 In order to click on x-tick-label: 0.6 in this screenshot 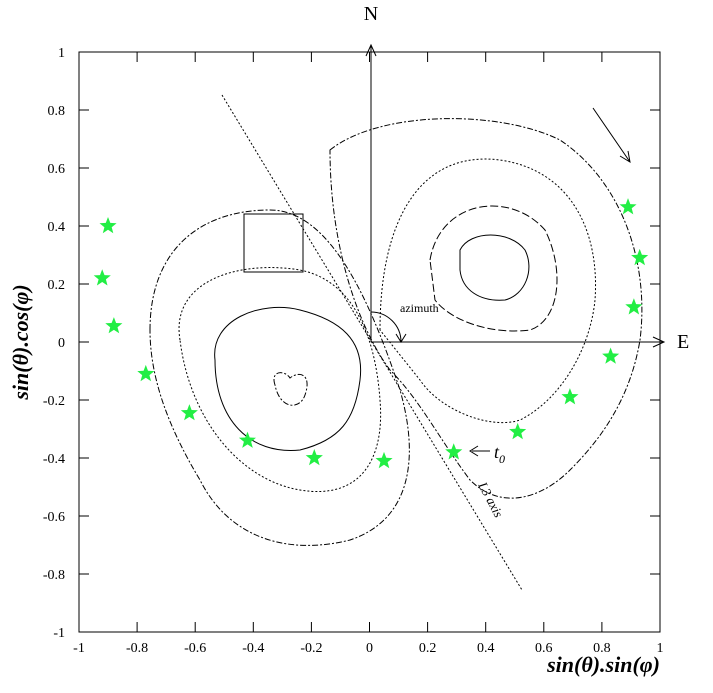, I will do `click(544, 648)`.